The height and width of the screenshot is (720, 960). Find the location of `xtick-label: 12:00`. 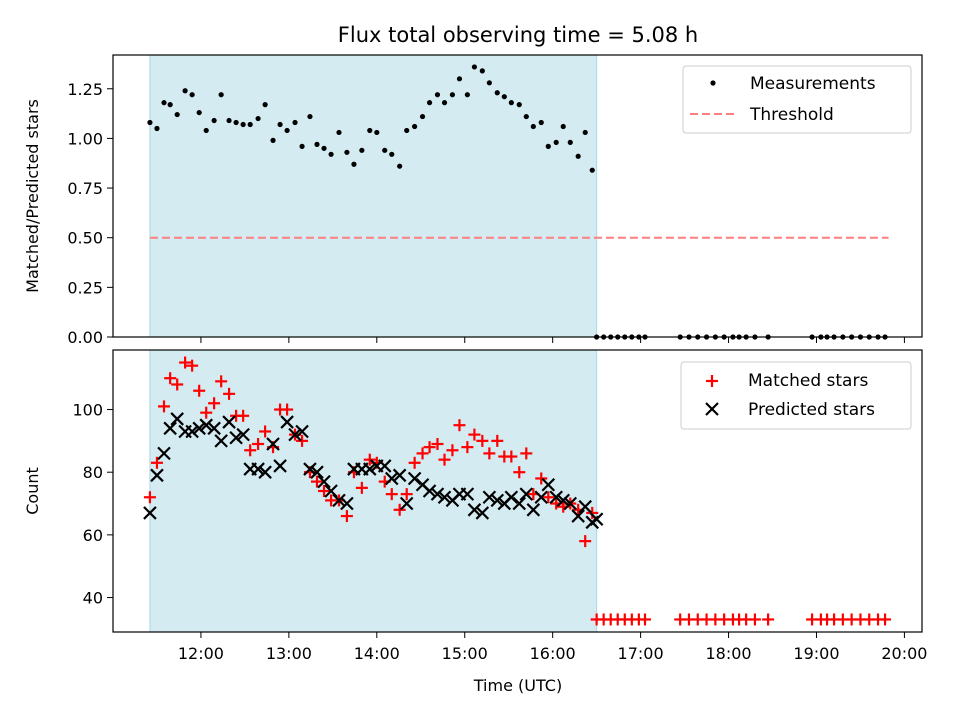

xtick-label: 12:00 is located at coordinates (201, 653).